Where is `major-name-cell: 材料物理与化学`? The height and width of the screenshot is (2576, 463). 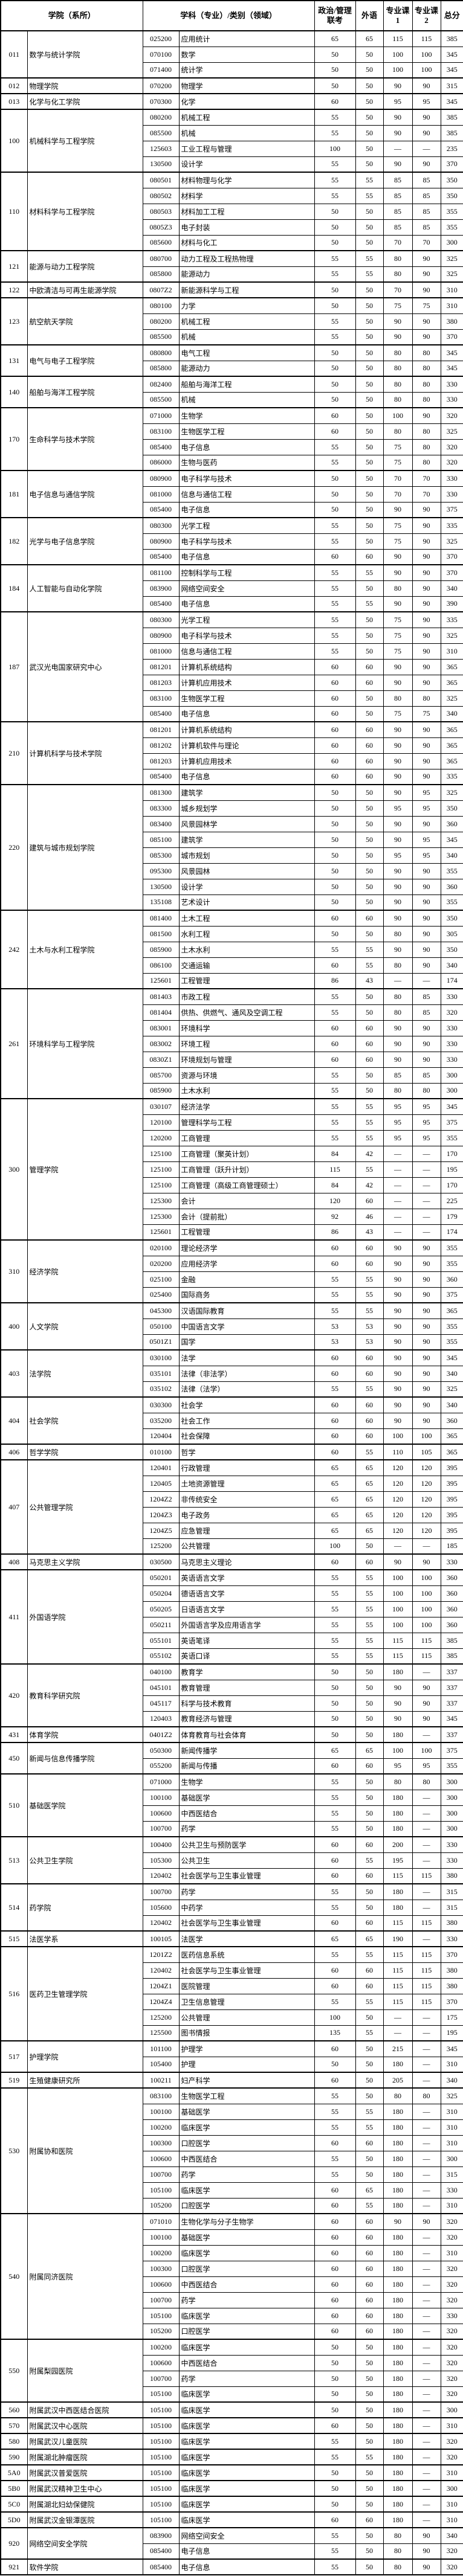
major-name-cell: 材料物理与化学 is located at coordinates (246, 180).